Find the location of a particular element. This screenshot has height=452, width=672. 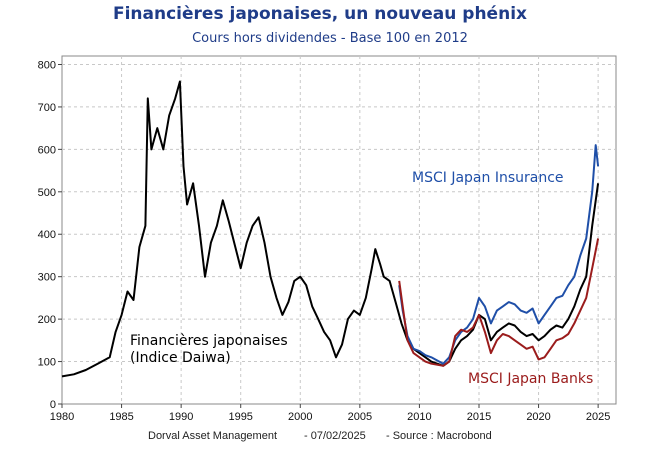

series-banks-line is located at coordinates (499, 302).